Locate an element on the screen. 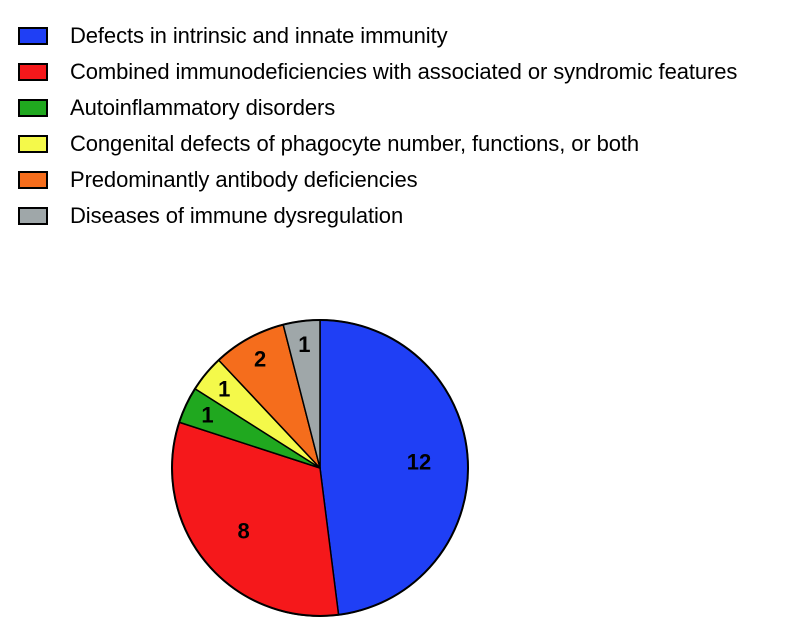  legend-item-innate-immunity: Defects in intrinsic and innate immunity is located at coordinates (377, 36).